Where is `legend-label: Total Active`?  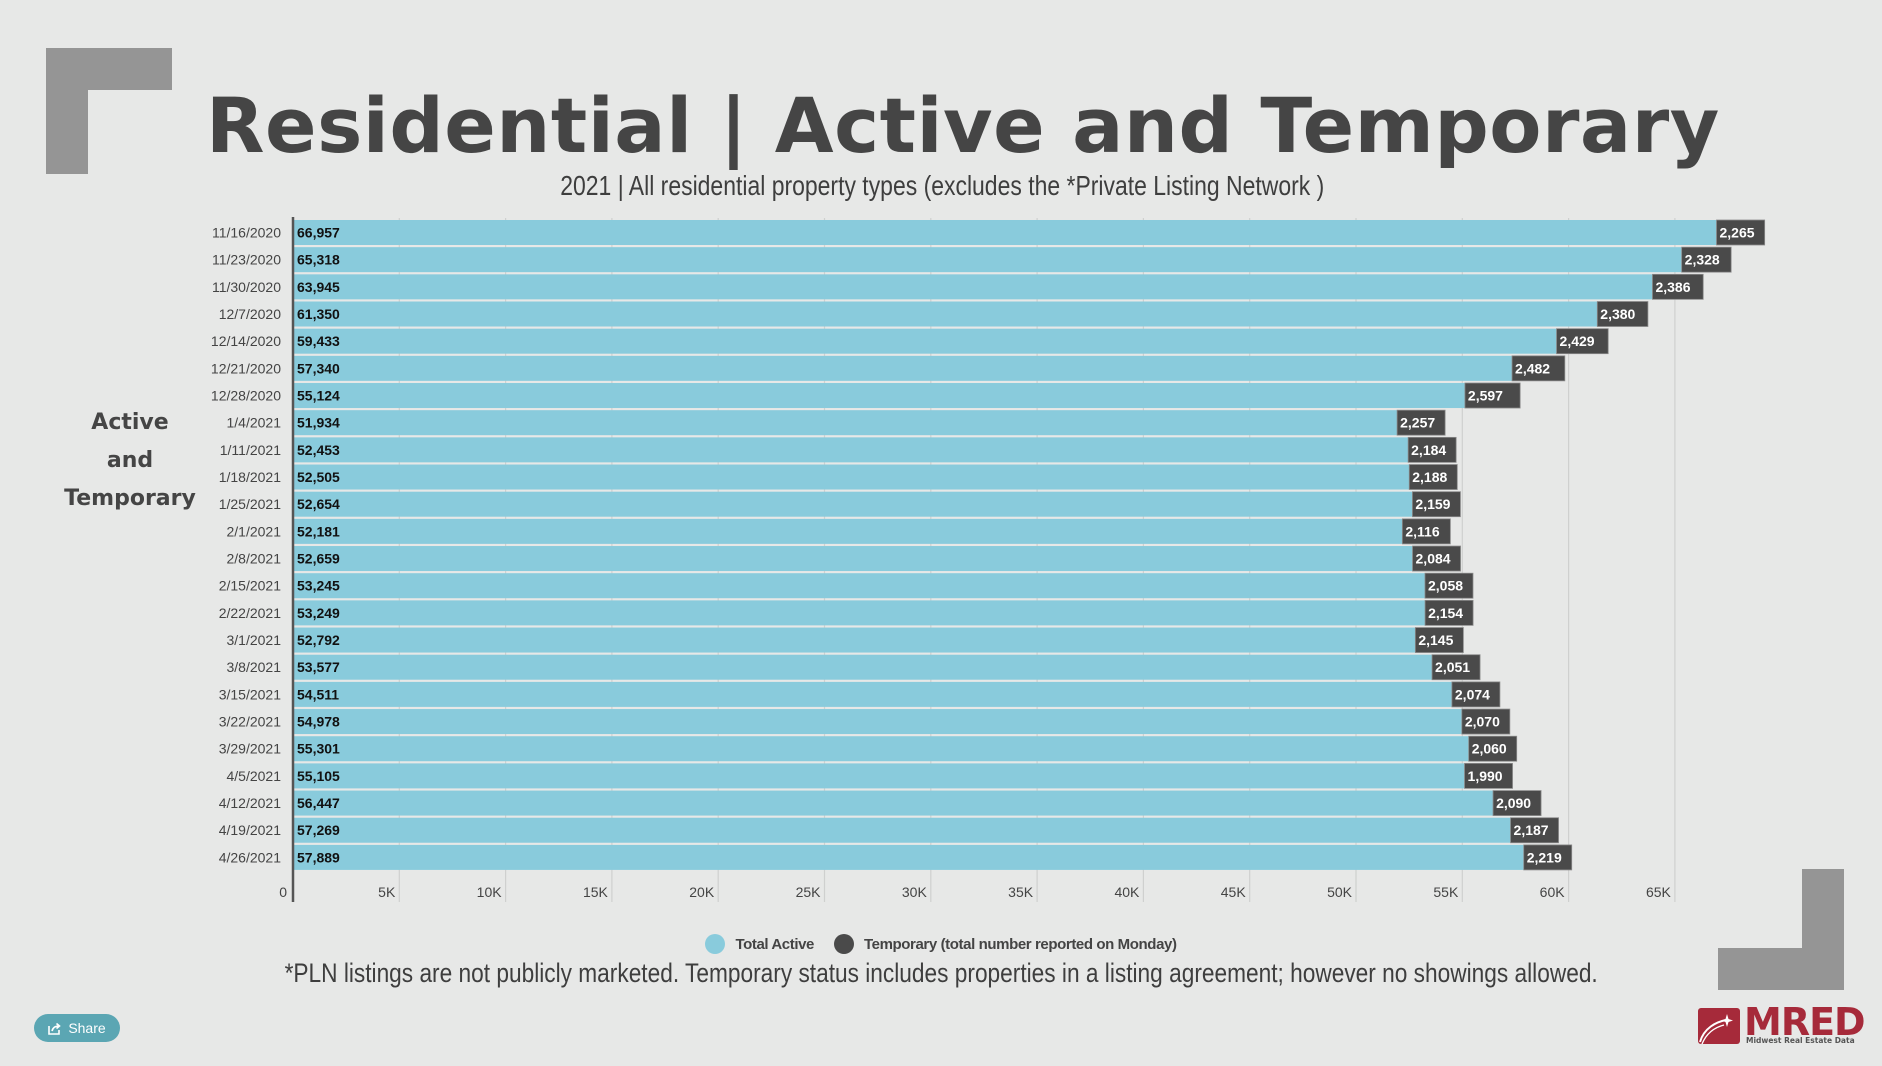
legend-label: Total Active is located at coordinates (774, 944).